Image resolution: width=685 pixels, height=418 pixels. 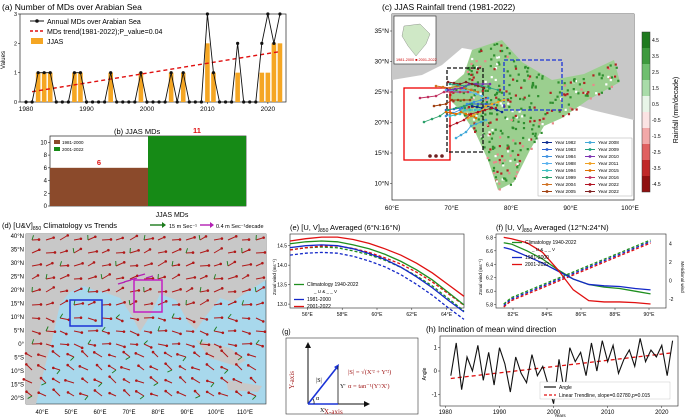 I want to click on c-lat-label: 20°N, so click(x=381, y=123).